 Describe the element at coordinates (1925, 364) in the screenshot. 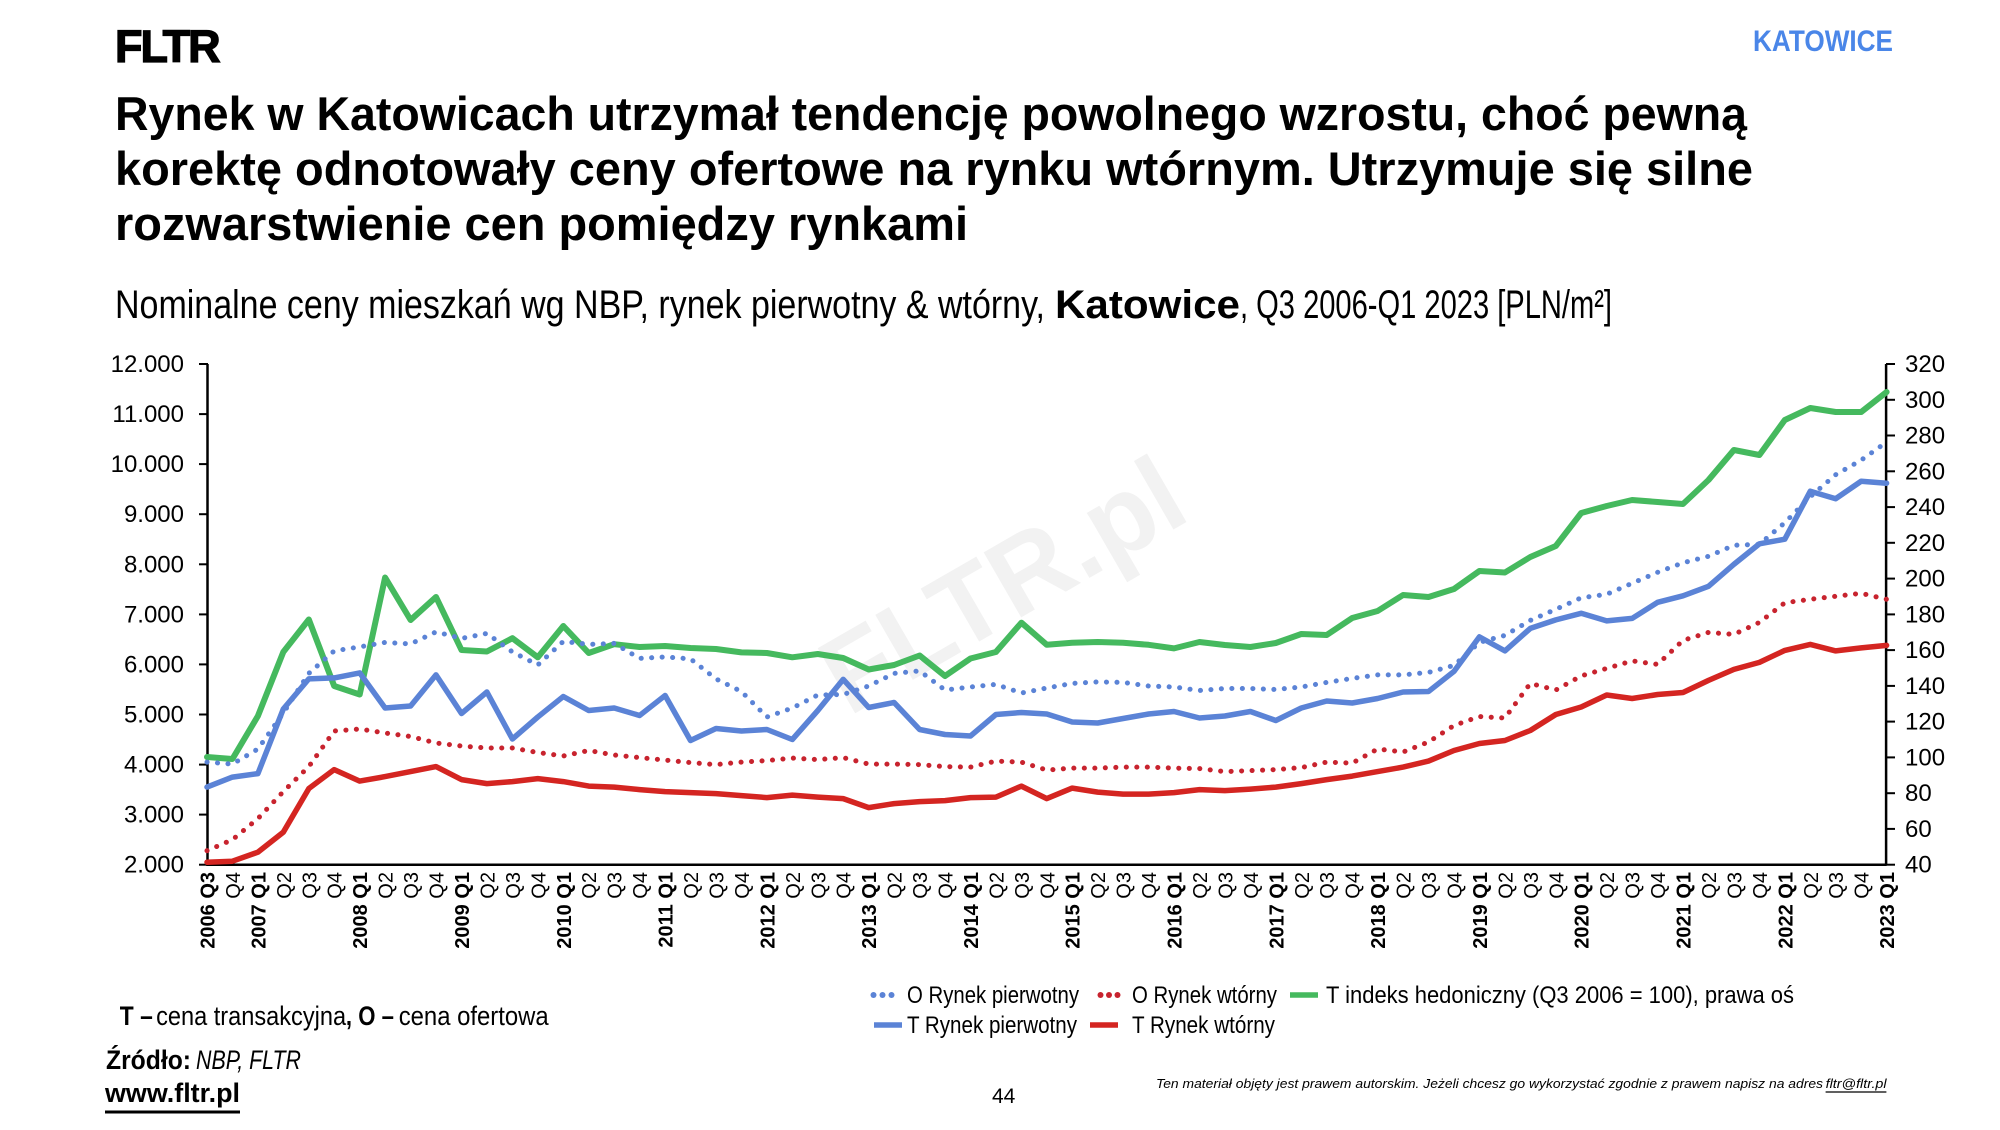

I see `svg-text: 320` at that location.